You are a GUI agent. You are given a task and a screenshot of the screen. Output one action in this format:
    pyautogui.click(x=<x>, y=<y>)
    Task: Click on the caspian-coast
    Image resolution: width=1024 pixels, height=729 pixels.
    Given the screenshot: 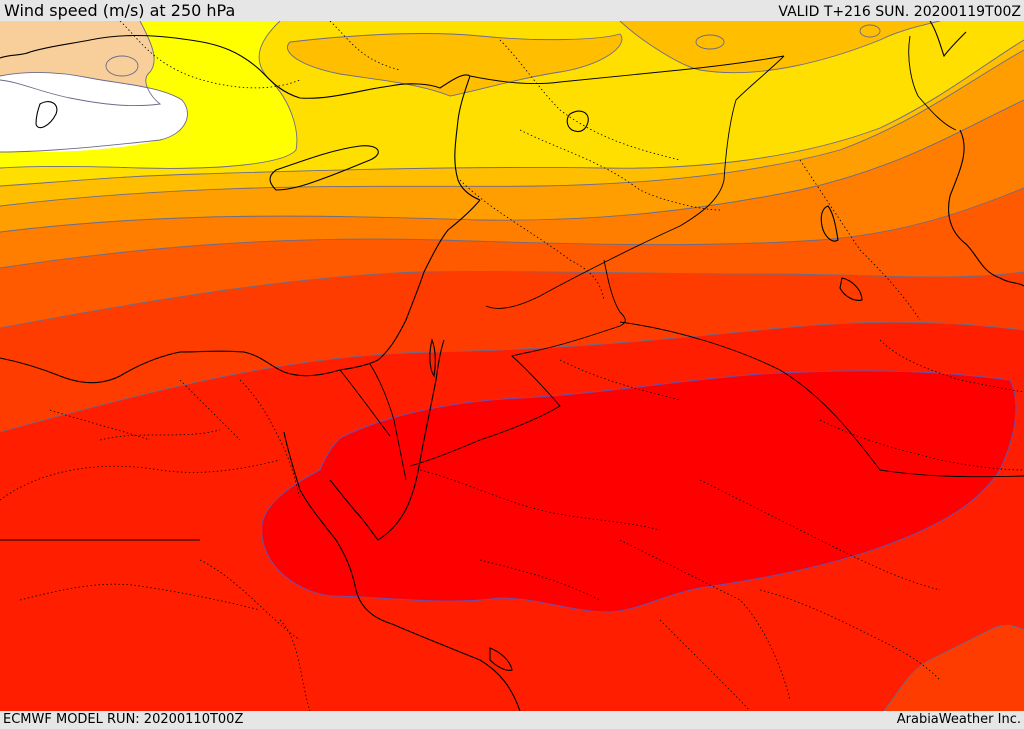 What is the action you would take?
    pyautogui.click(x=948, y=39)
    